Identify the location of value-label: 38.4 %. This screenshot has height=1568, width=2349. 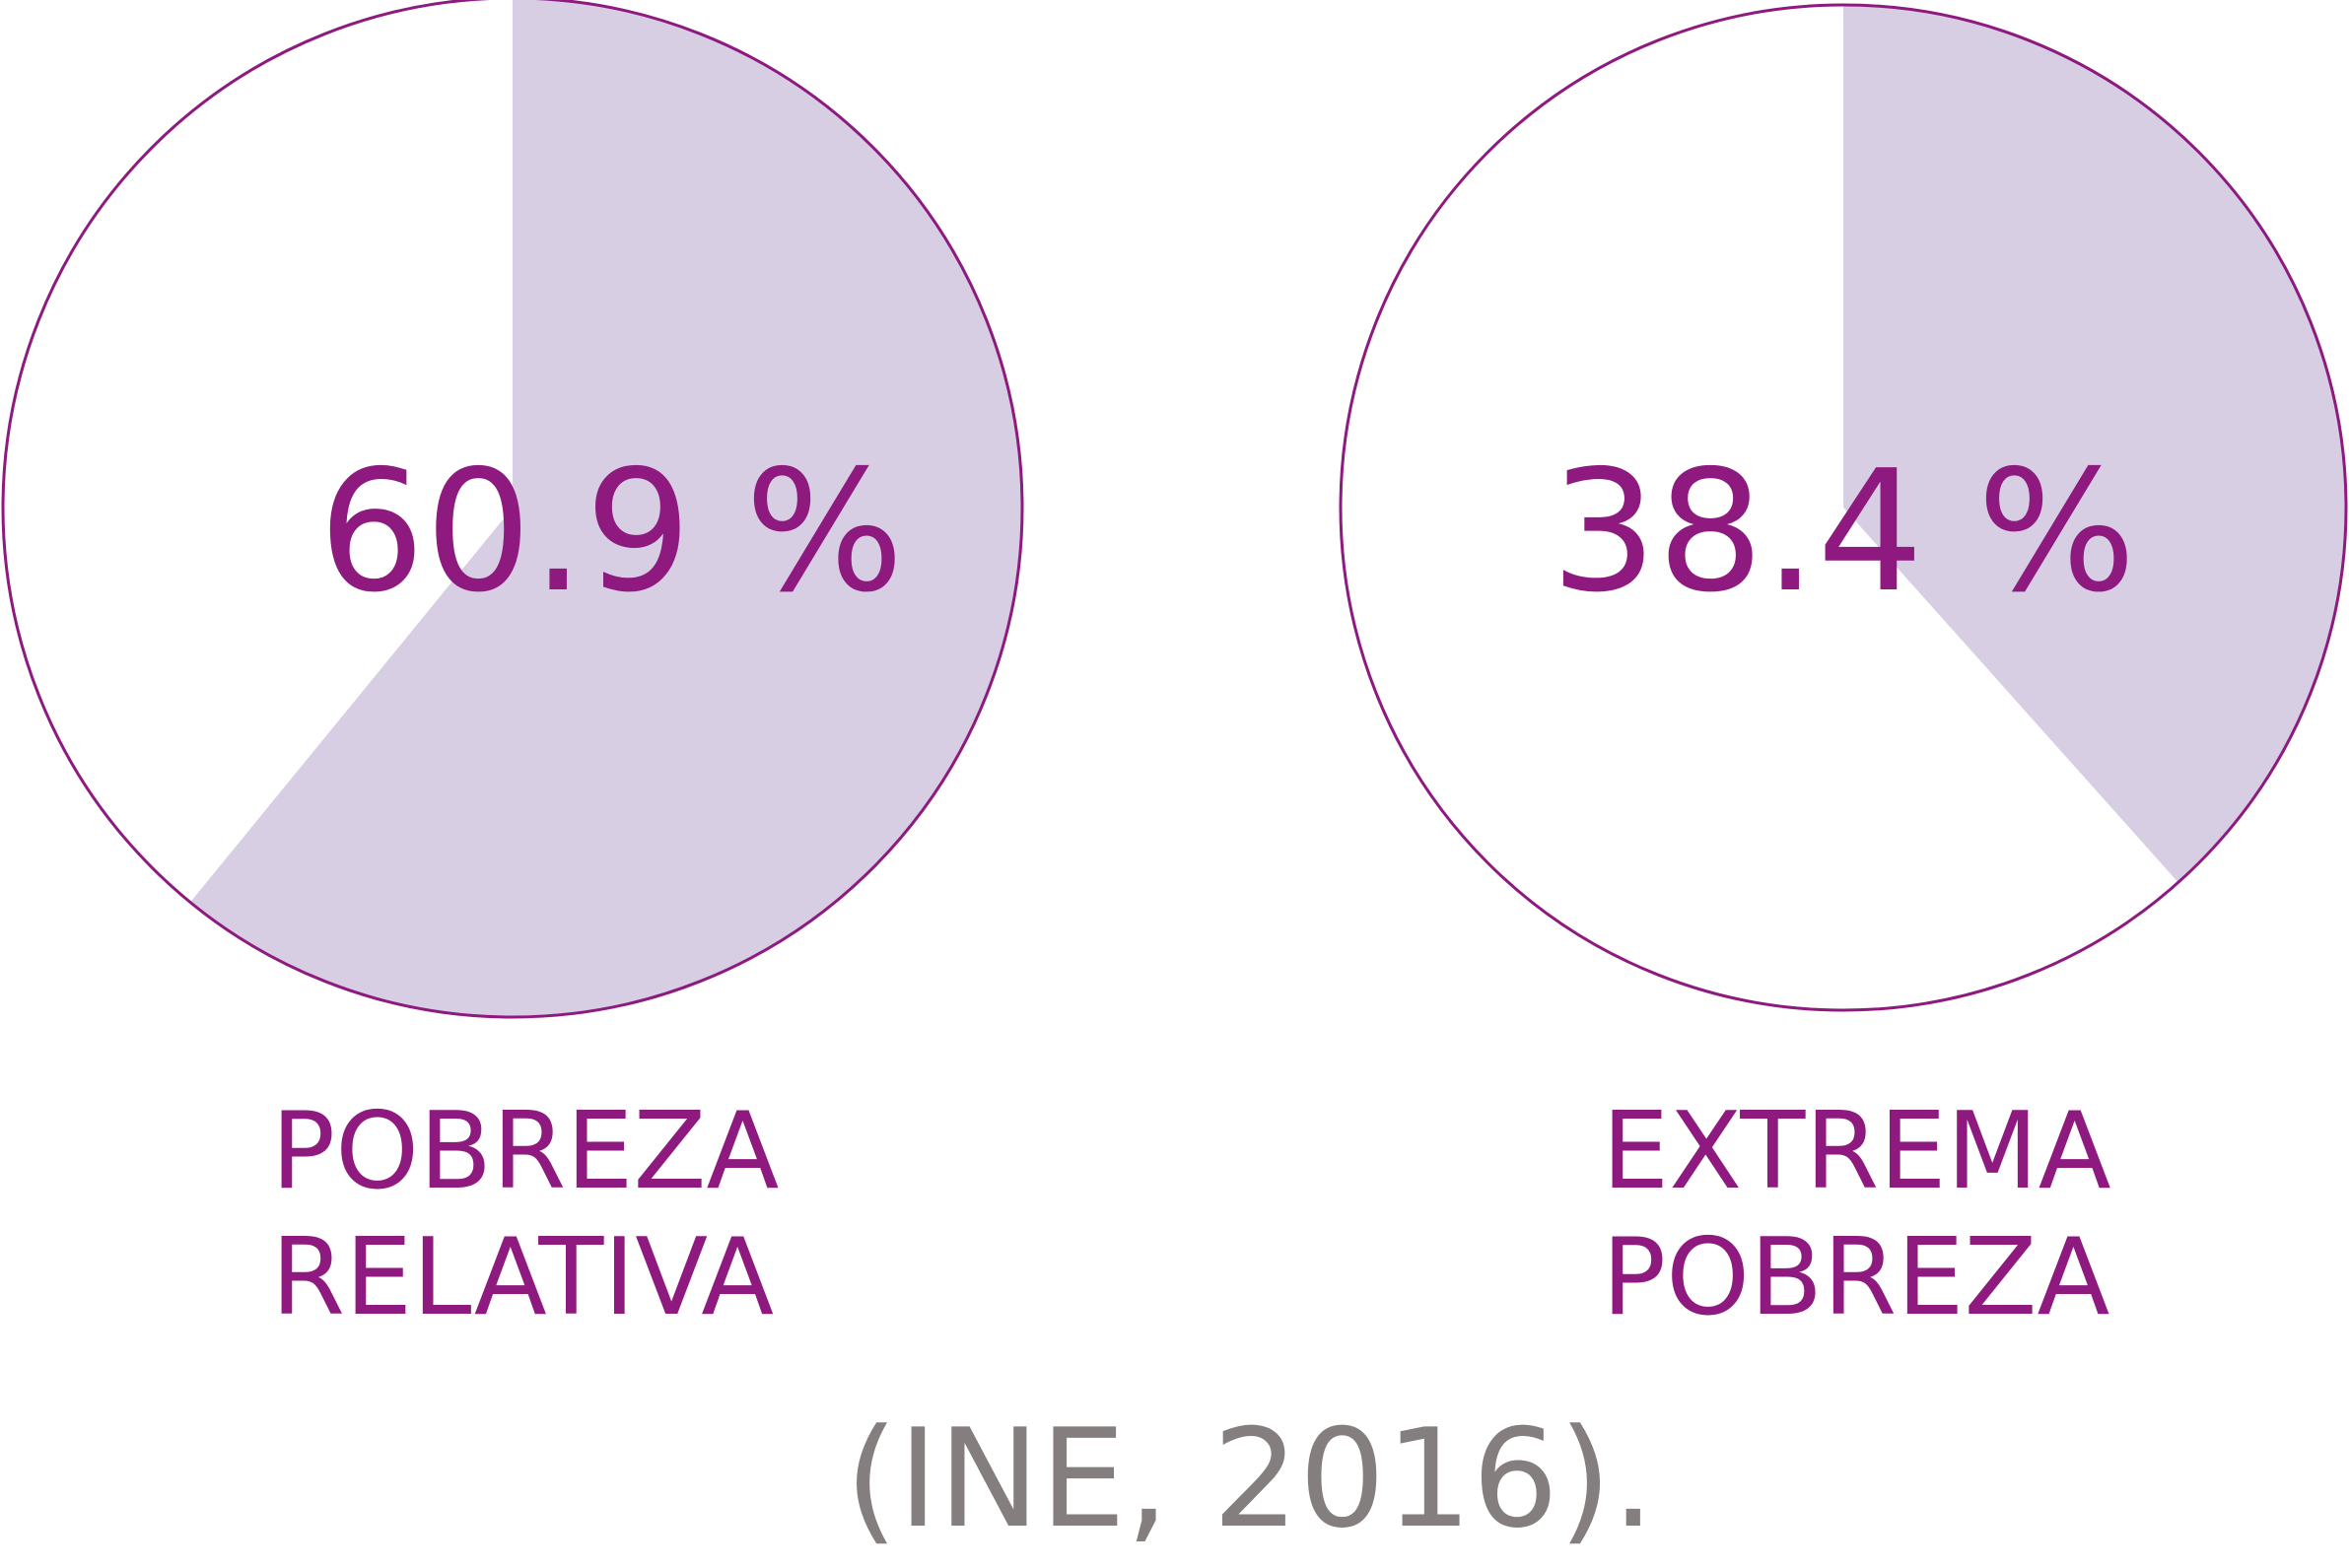
(1843, 532).